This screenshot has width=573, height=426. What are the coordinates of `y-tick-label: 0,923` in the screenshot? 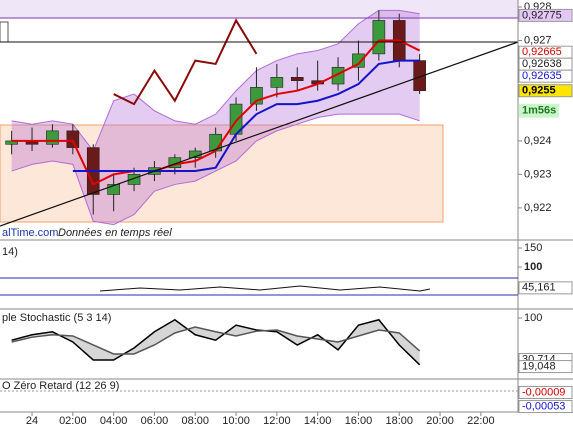 It's located at (538, 174).